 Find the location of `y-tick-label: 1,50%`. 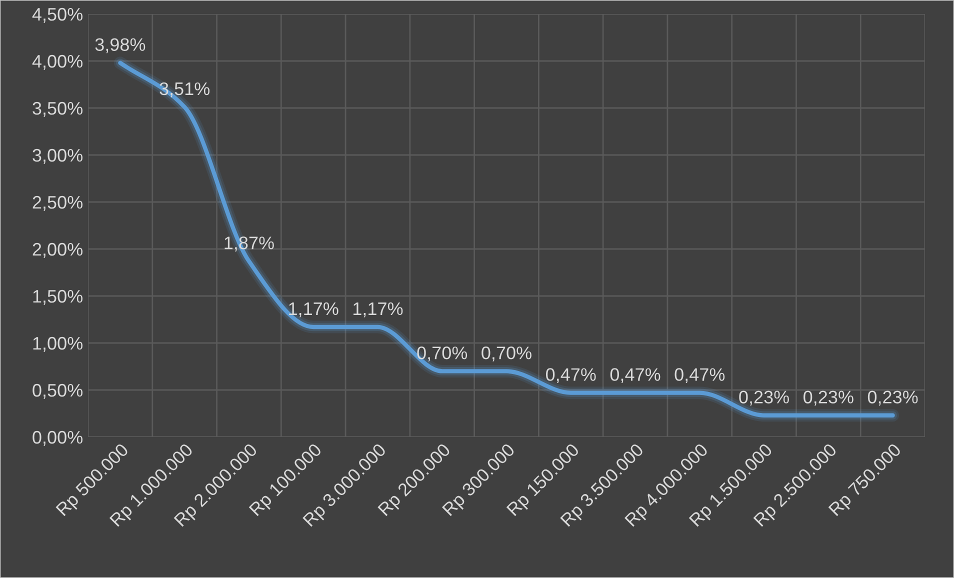

y-tick-label: 1,50% is located at coordinates (57, 297).